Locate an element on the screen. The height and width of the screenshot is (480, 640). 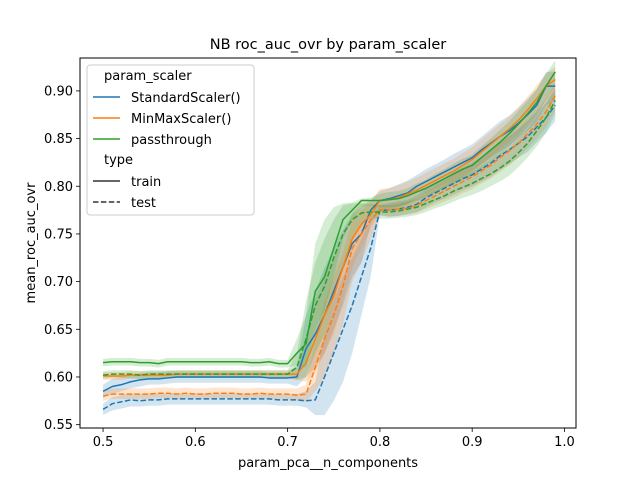
x-tick-label: 0.5 is located at coordinates (103, 442).